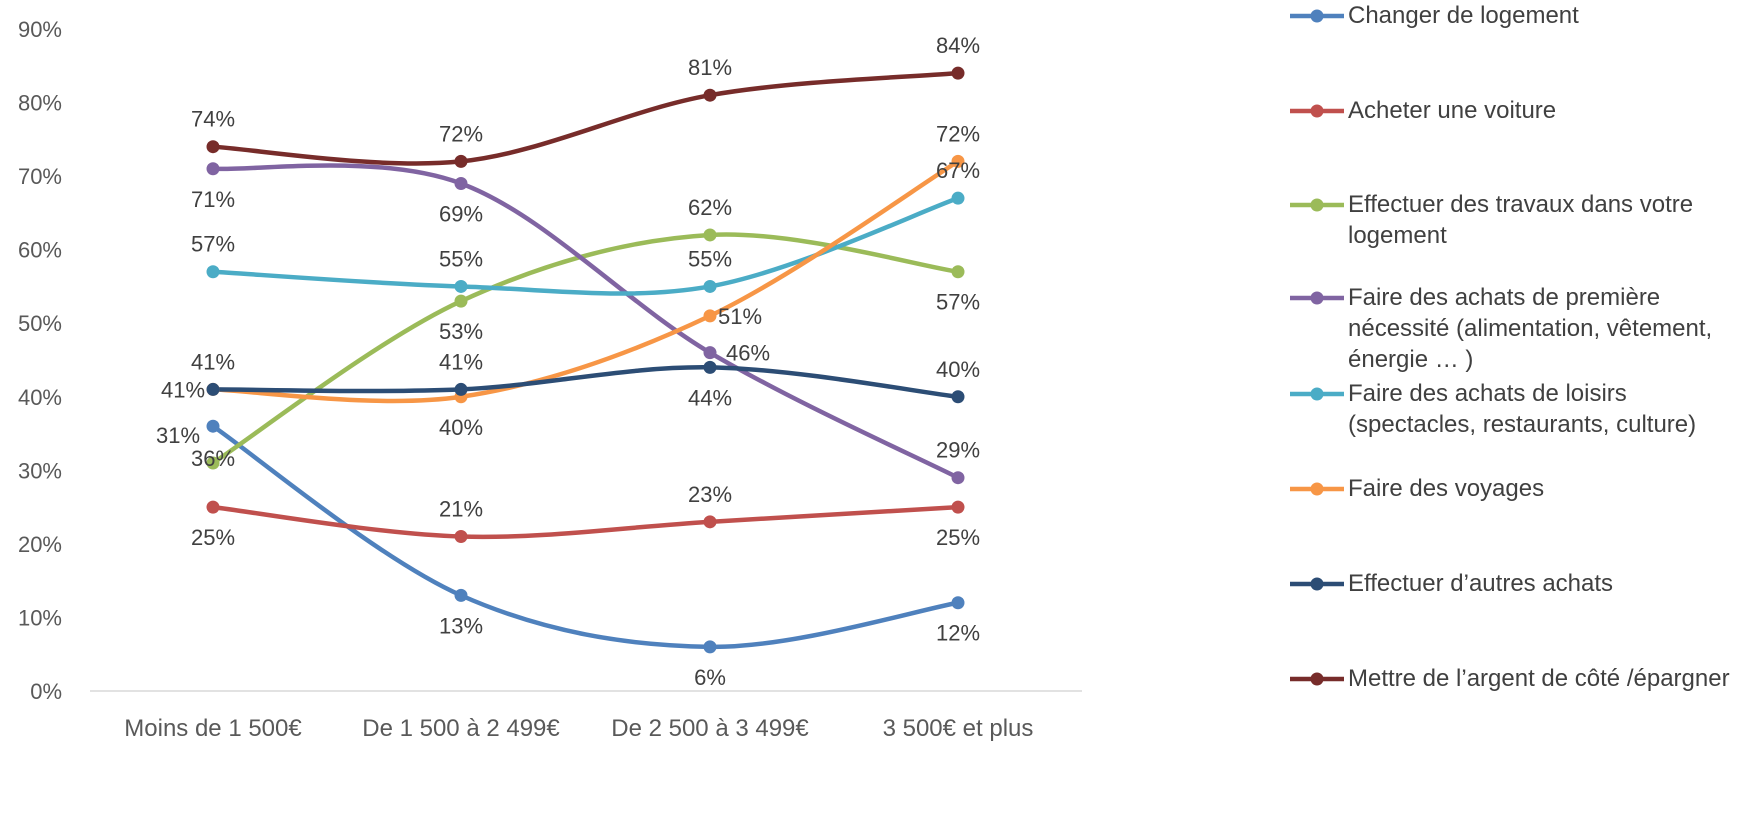 Image resolution: width=1760 pixels, height=831 pixels. I want to click on legend-item: Mettre de l’argent de côté /épargner, so click(1510, 678).